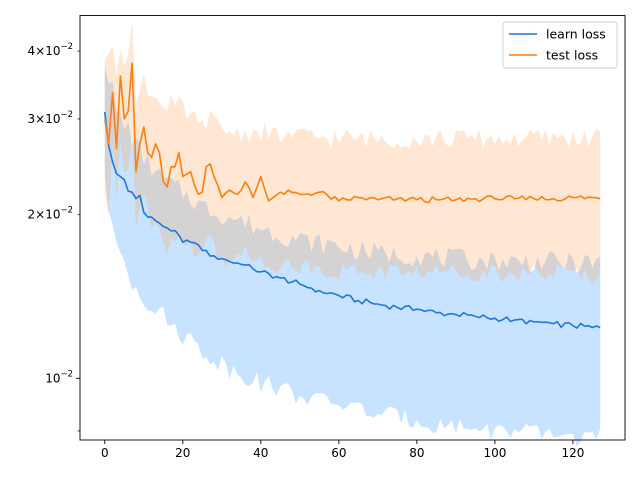 Image resolution: width=640 pixels, height=480 pixels. Describe the element at coordinates (494, 453) in the screenshot. I see `x-tick-label: 100` at that location.